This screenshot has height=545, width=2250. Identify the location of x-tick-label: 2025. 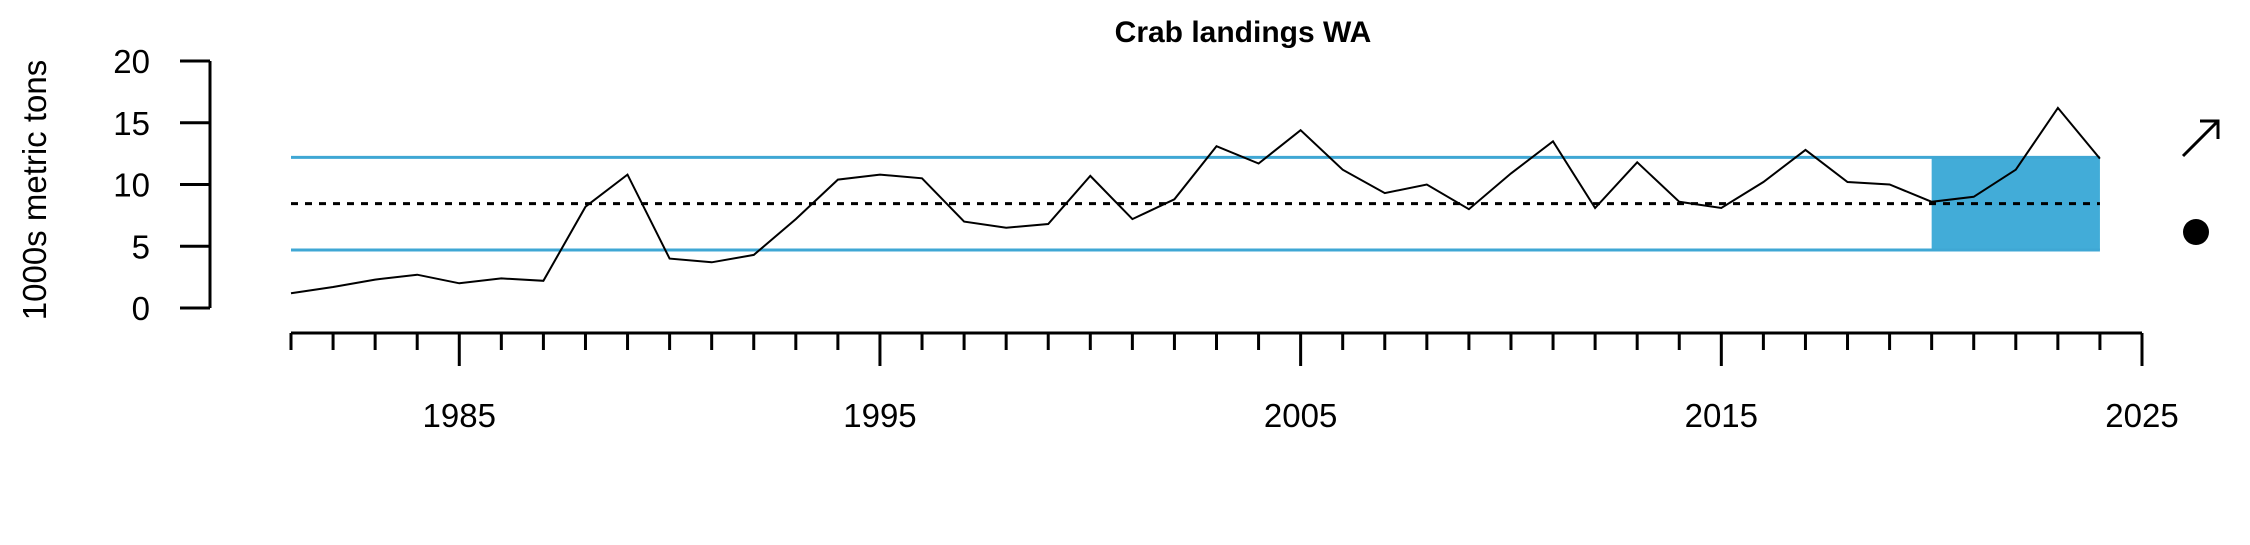
(2141, 415).